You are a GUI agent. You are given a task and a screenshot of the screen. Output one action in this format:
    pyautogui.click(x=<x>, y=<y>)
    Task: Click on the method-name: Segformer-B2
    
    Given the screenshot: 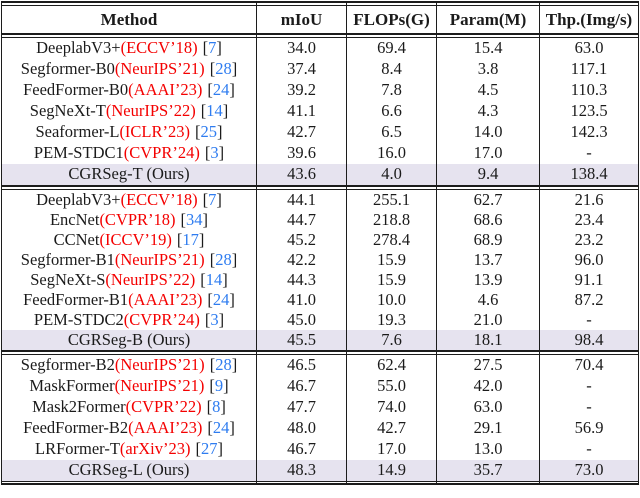 What is the action you would take?
    pyautogui.click(x=67, y=365)
    